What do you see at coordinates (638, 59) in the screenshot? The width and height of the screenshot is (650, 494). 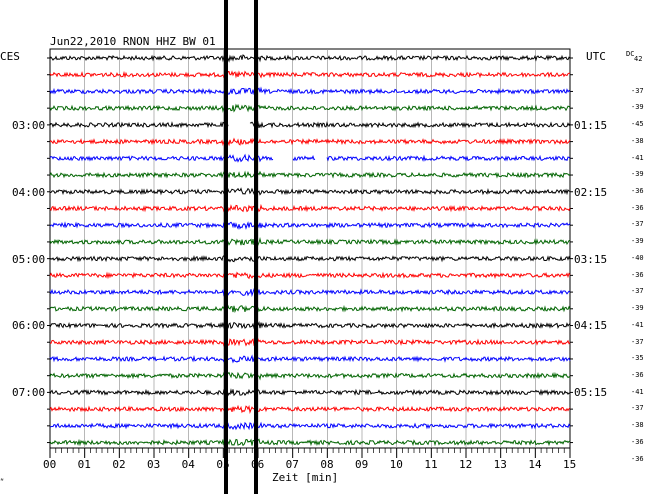 I see `dc-value: 42` at bounding box center [638, 59].